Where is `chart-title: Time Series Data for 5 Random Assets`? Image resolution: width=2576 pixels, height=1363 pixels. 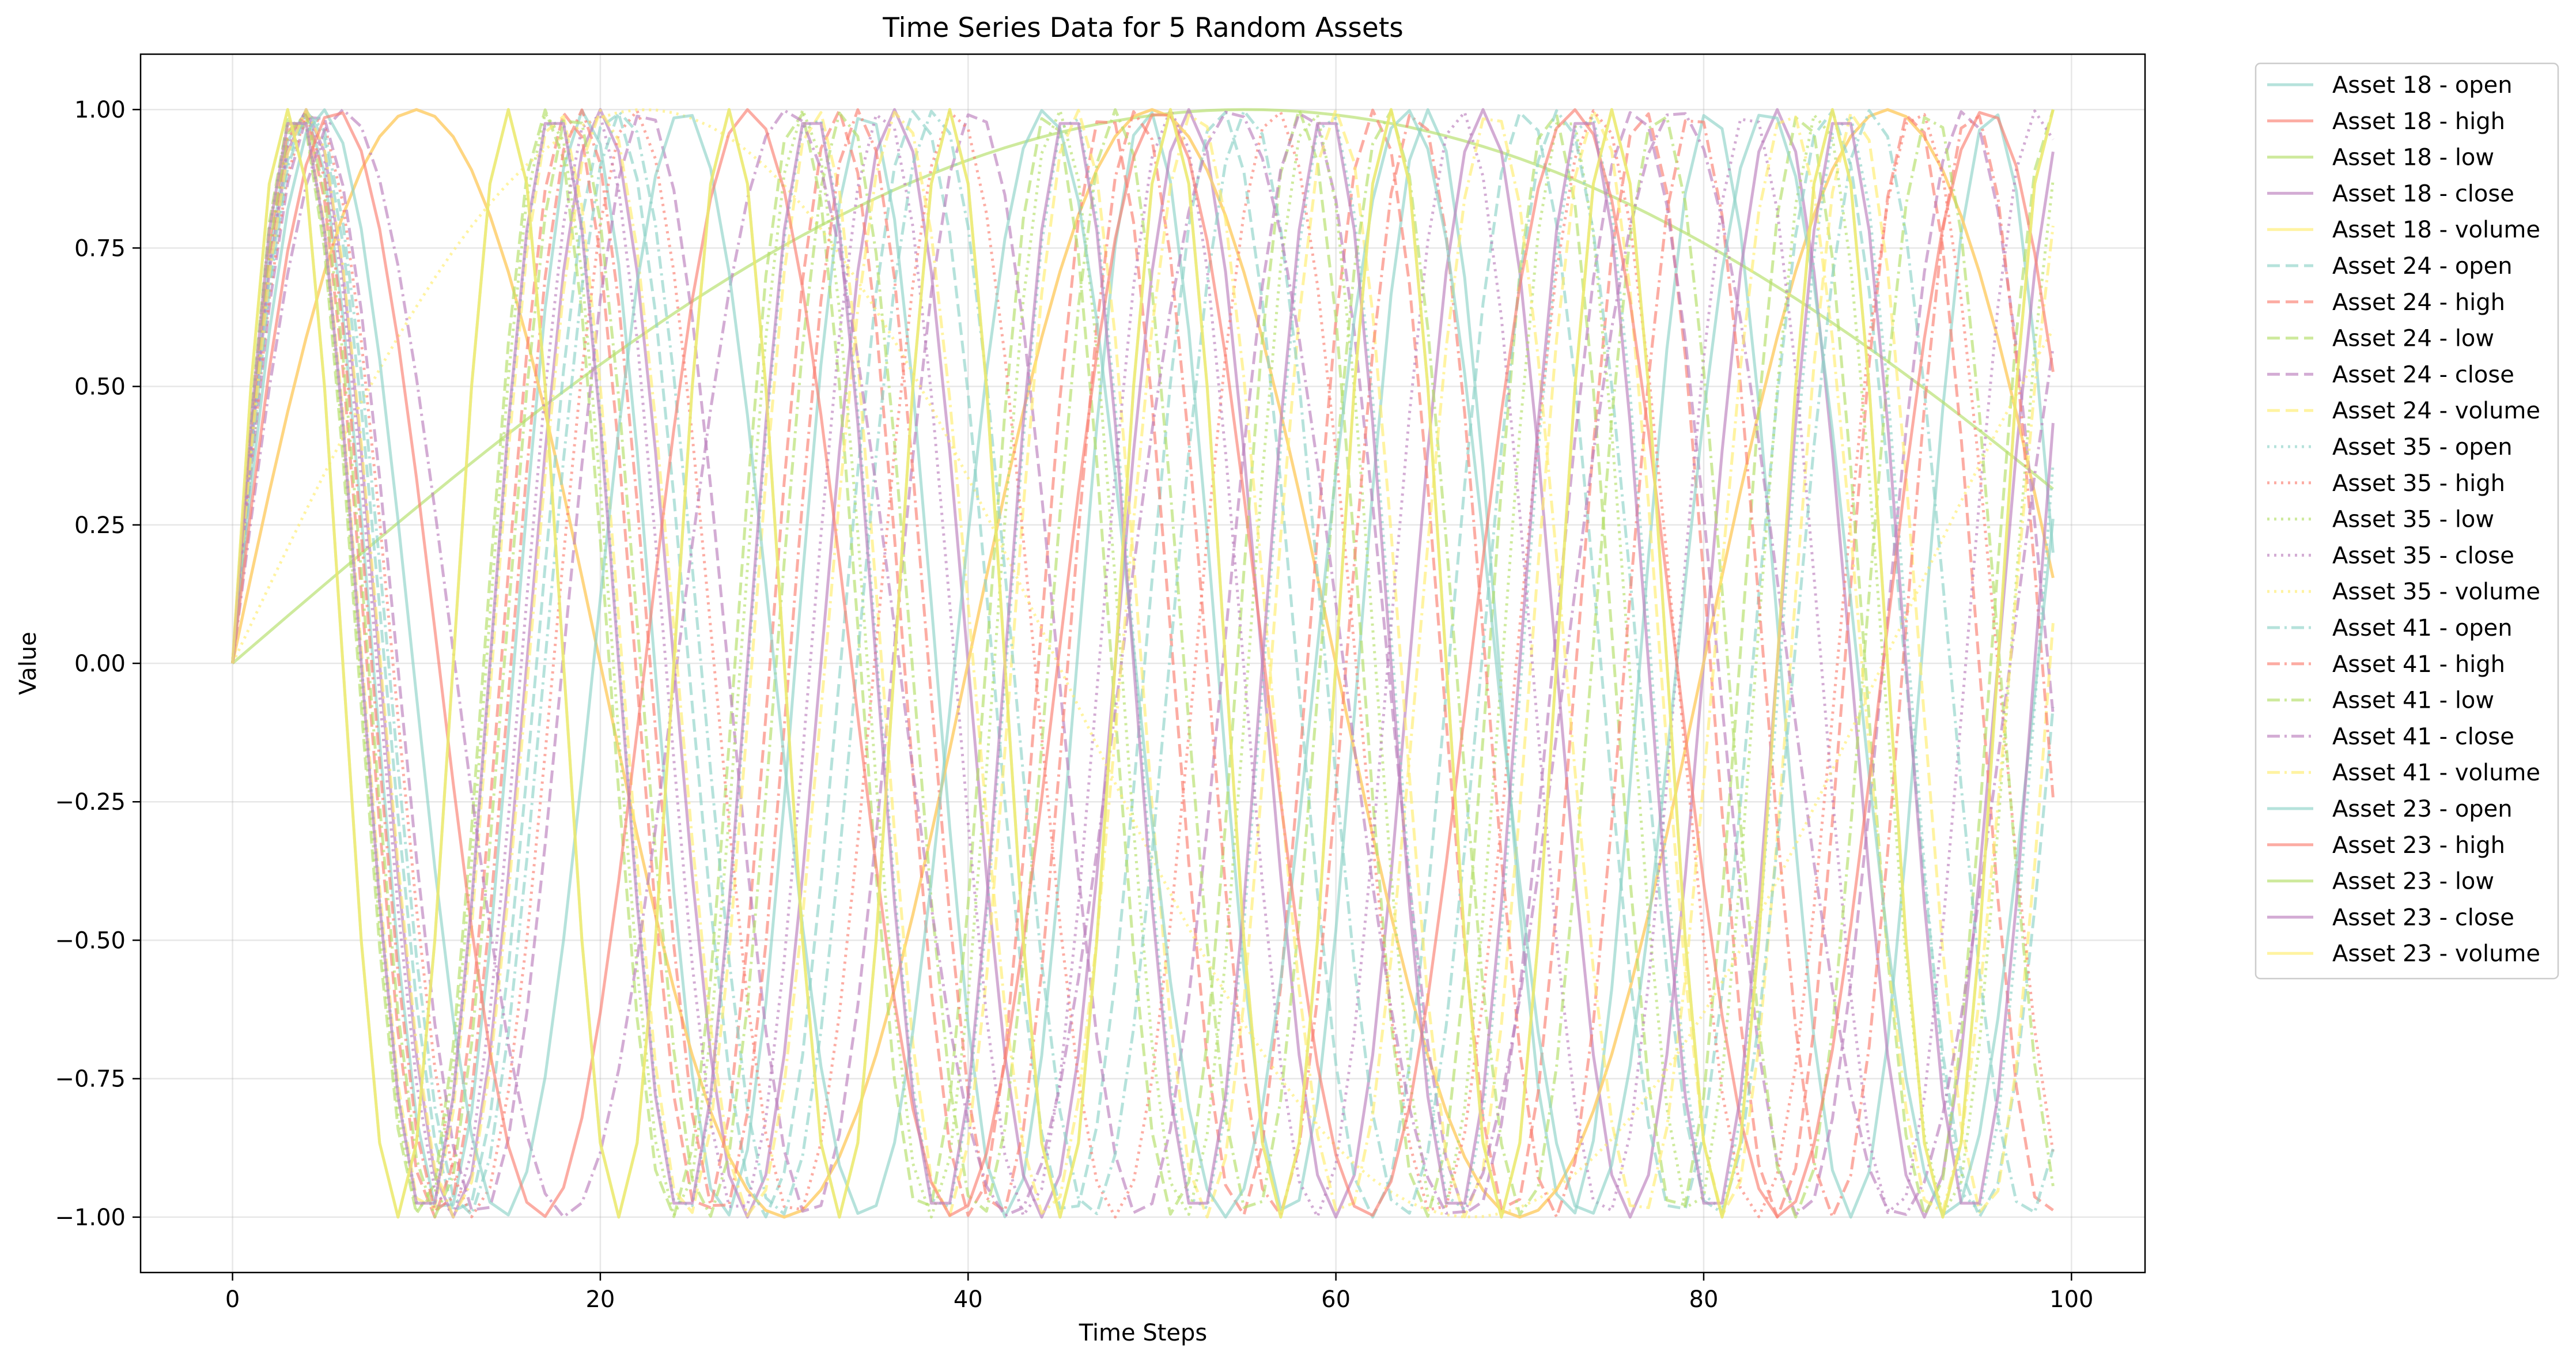
chart-title: Time Series Data for 5 Random Assets is located at coordinates (1143, 28).